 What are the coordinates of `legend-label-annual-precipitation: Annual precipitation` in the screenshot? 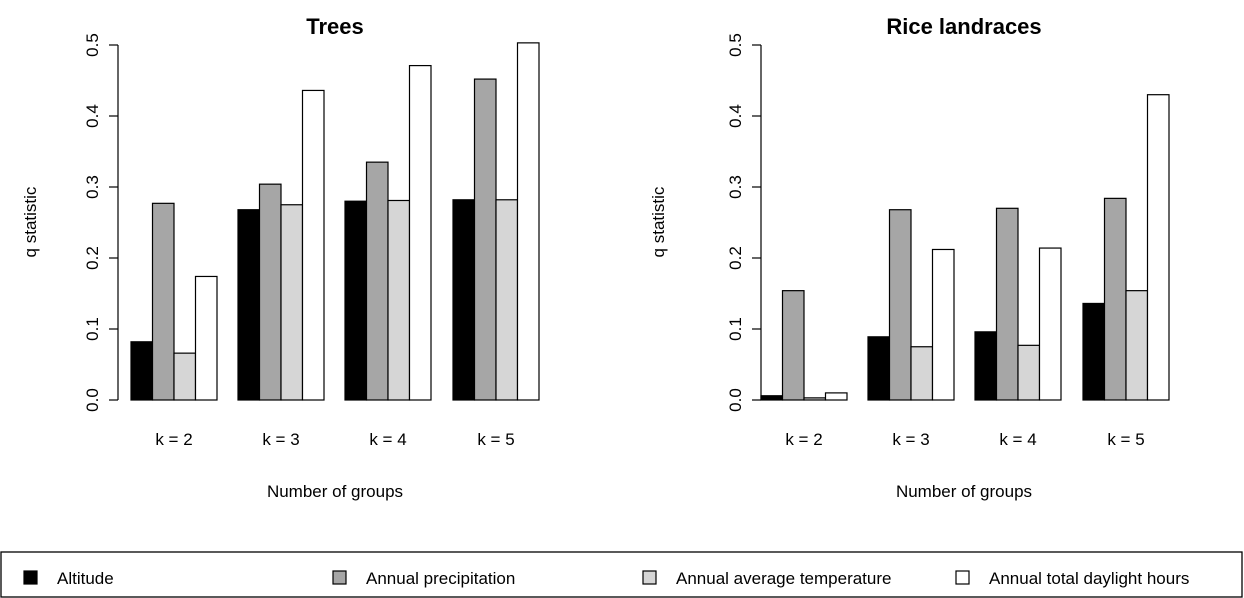 It's located at (440, 578).